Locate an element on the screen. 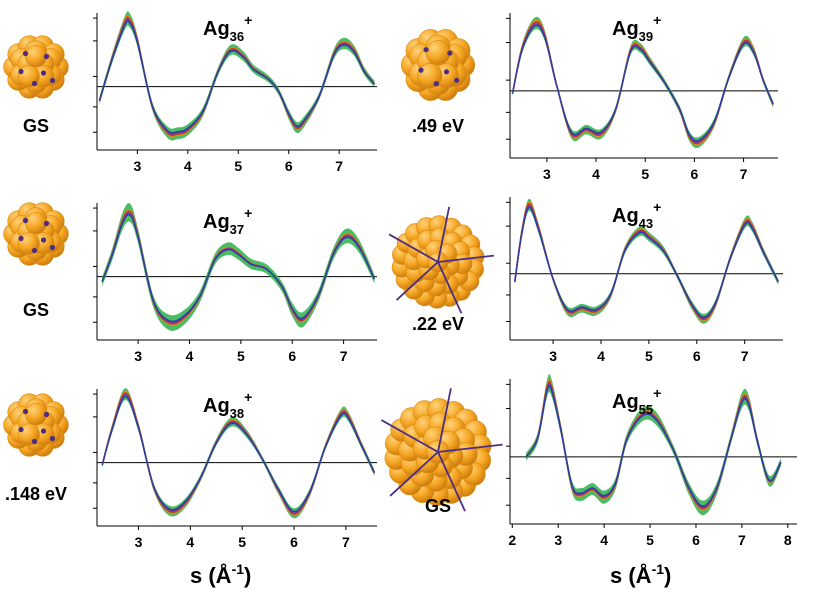  x-tick-label: 8 is located at coordinates (788, 540).